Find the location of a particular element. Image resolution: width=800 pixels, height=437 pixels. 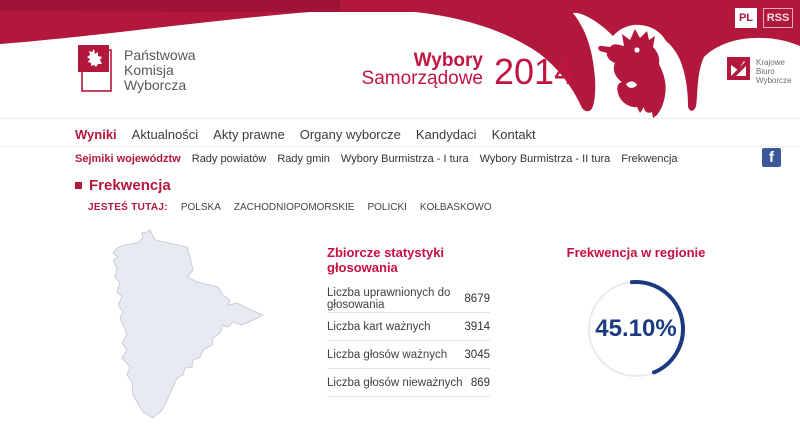

section-header: Frekwencja is located at coordinates (123, 185).